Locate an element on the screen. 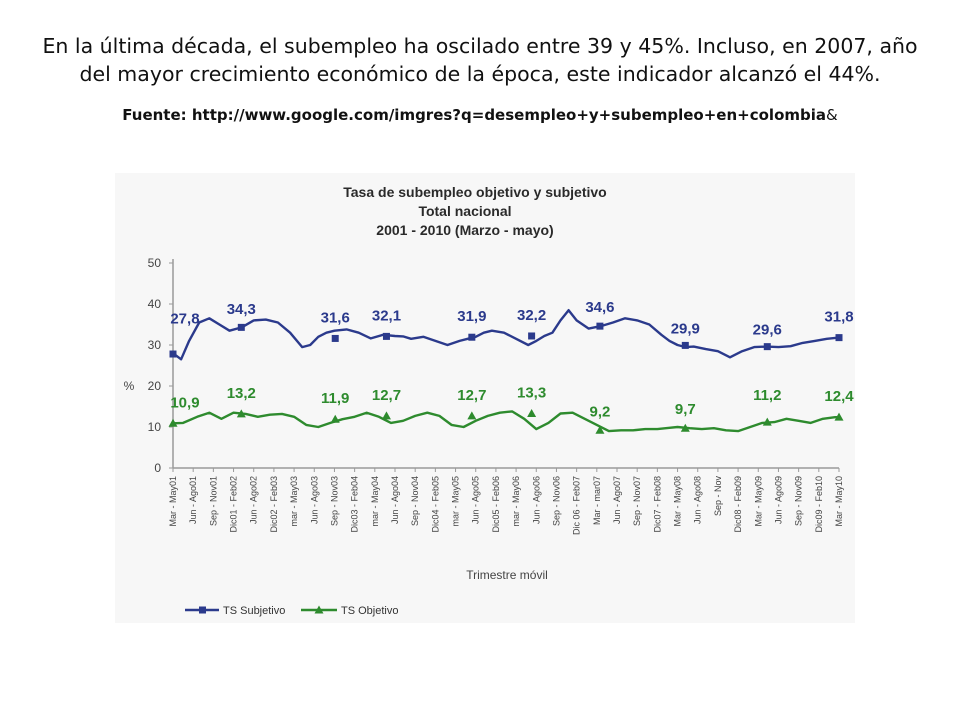 The width and height of the screenshot is (960, 720). x-axis-label: Trimestre móvil is located at coordinates (507, 575).